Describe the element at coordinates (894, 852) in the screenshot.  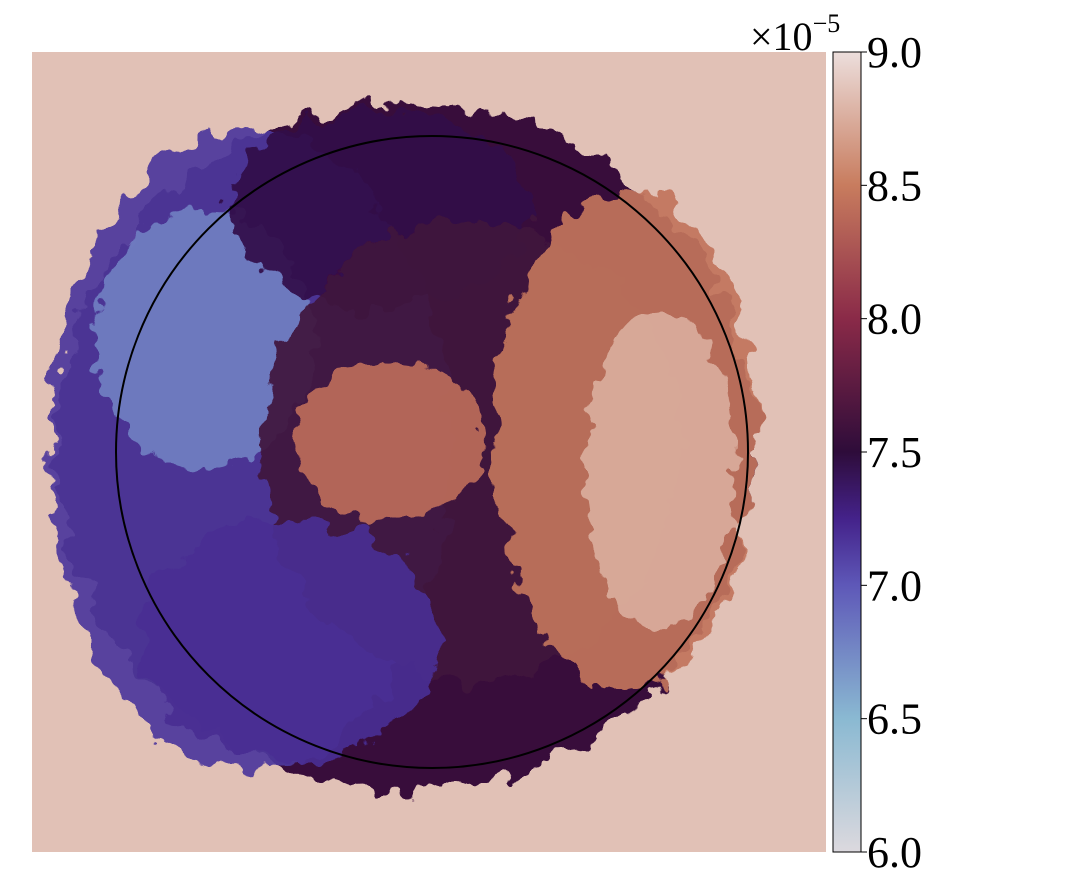
I see `colorbar-tick-label: 6.0` at that location.